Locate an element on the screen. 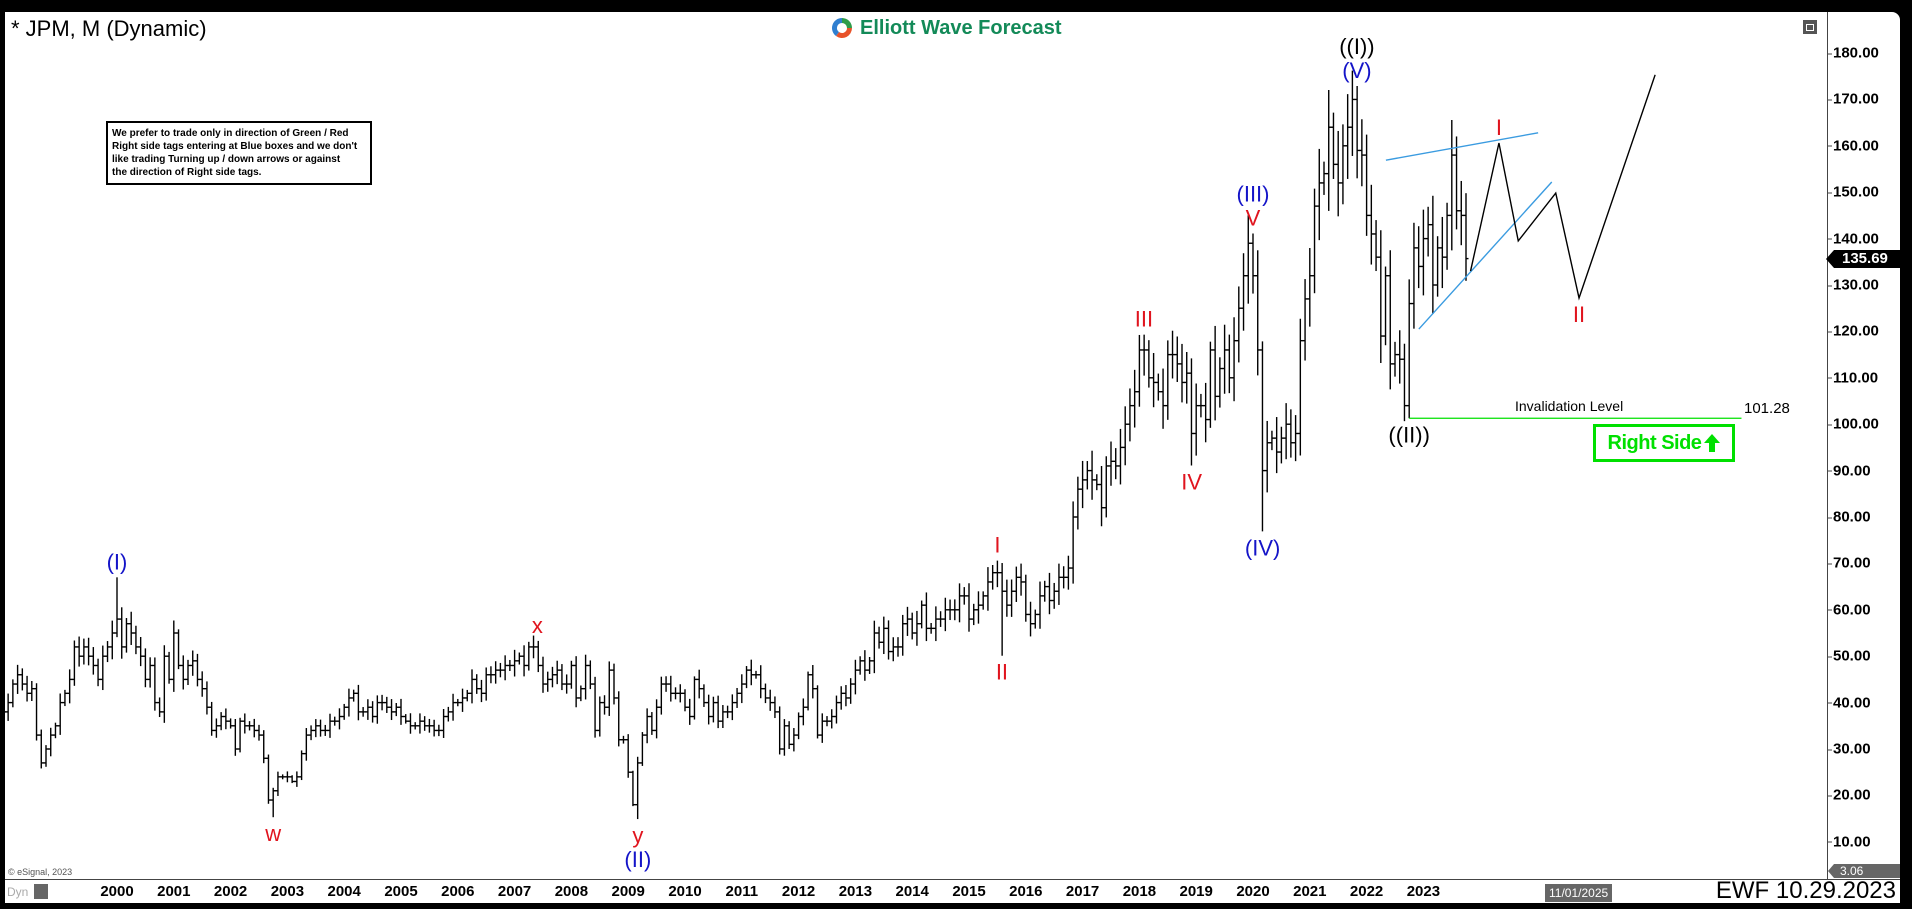 The image size is (1912, 909). price-tick-label: 160.00 is located at coordinates (1853, 146).